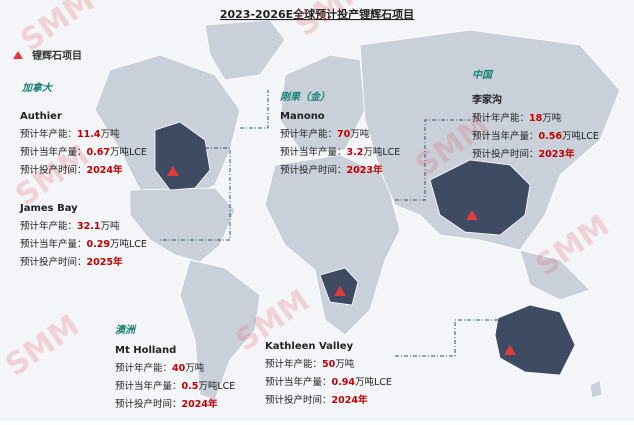 The width and height of the screenshot is (634, 425). I want to click on title: 2023-2026E全球预计投产锂辉石项目, so click(317, 14).